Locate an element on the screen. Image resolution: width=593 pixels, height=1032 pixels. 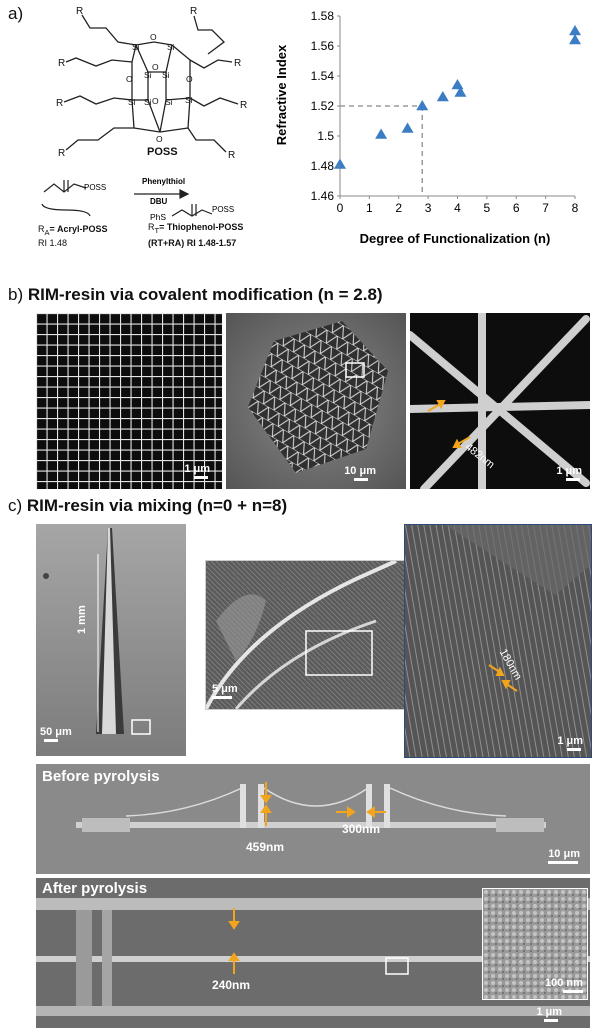
panel-b-letter: b) is located at coordinates (16, 294).